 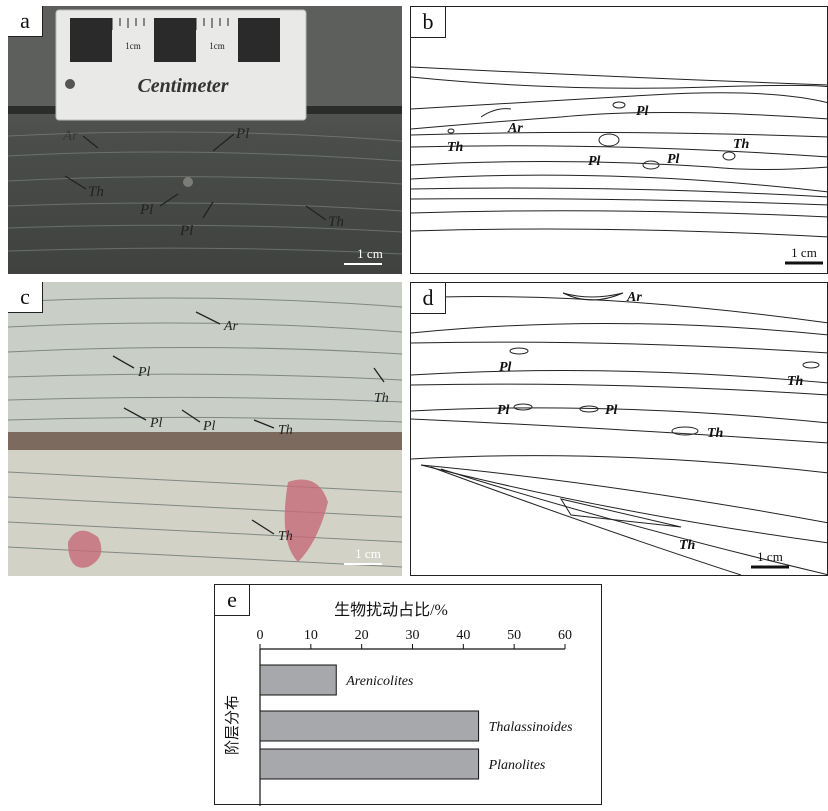 What do you see at coordinates (242, 134) in the screenshot?
I see `panel-a-pl-label-1: Pl` at bounding box center [242, 134].